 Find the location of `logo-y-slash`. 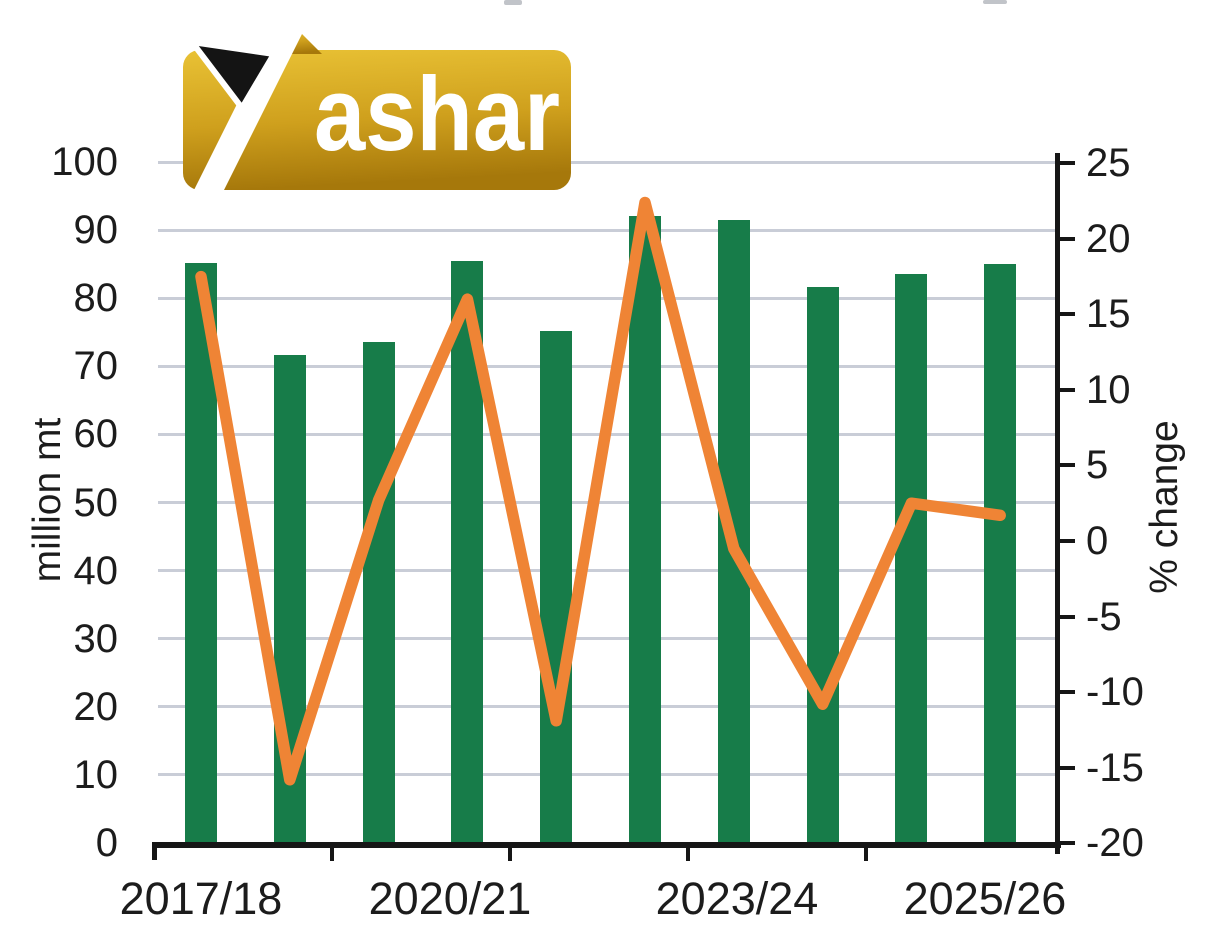

logo-y-slash is located at coordinates (249, 109).